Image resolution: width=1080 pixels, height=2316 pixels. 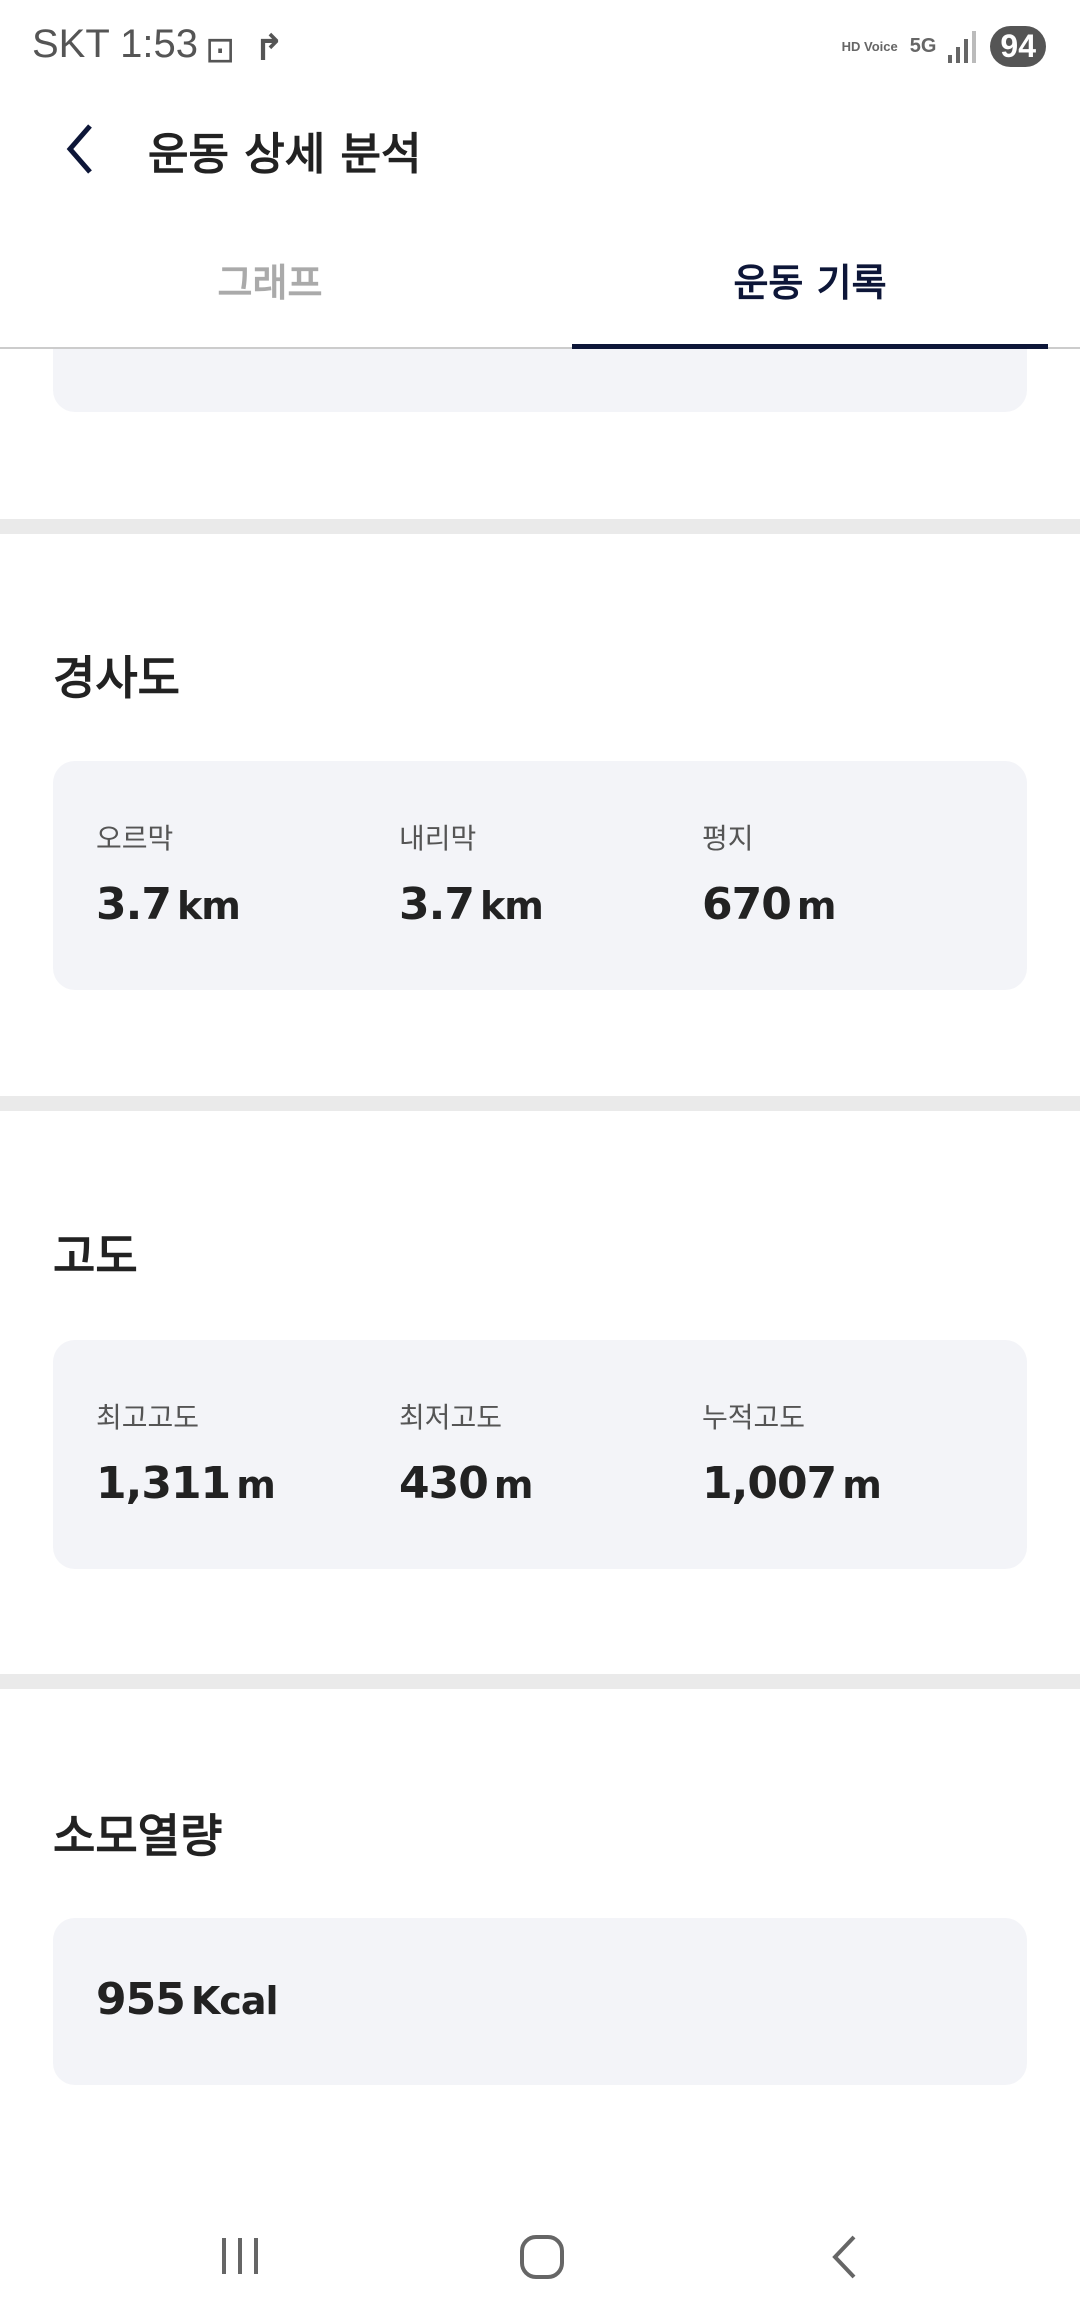 What do you see at coordinates (540, 875) in the screenshot?
I see `slope-card: 오르막 3.7 km 내리막 3.7 km 평지 670 m` at bounding box center [540, 875].